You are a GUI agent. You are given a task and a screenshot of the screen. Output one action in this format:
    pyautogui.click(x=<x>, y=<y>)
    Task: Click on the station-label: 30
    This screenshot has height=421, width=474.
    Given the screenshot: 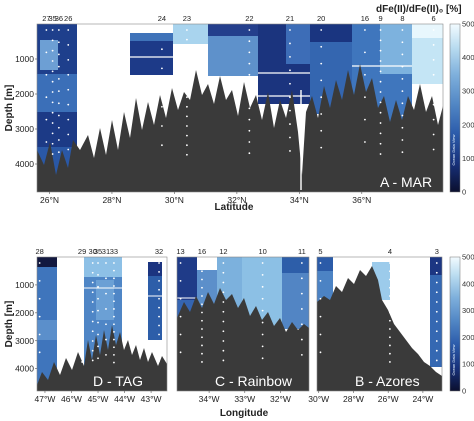 What is the action you would take?
    pyautogui.click(x=93, y=251)
    